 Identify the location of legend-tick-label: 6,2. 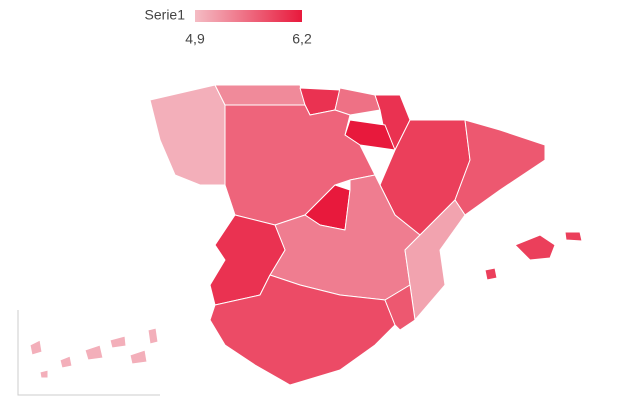
(302, 39).